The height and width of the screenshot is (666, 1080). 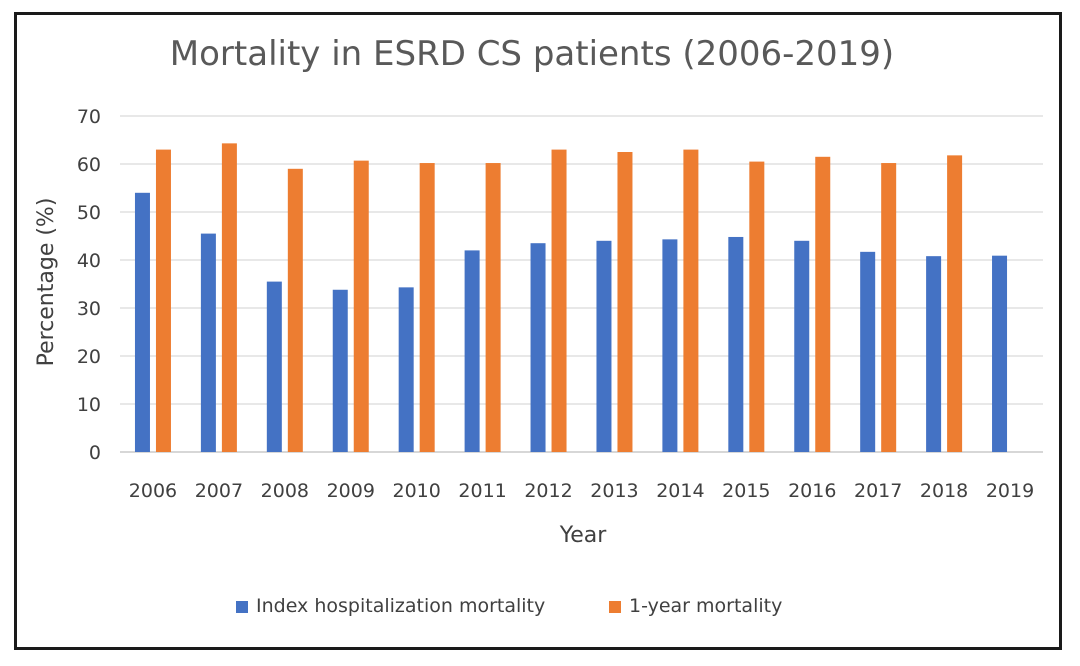 What do you see at coordinates (400, 606) in the screenshot?
I see `legend-label: Index hospitalization mortality` at bounding box center [400, 606].